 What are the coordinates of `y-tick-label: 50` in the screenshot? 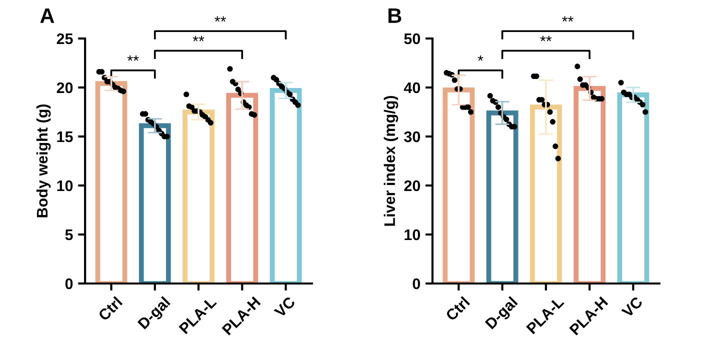 It's located at (412, 38).